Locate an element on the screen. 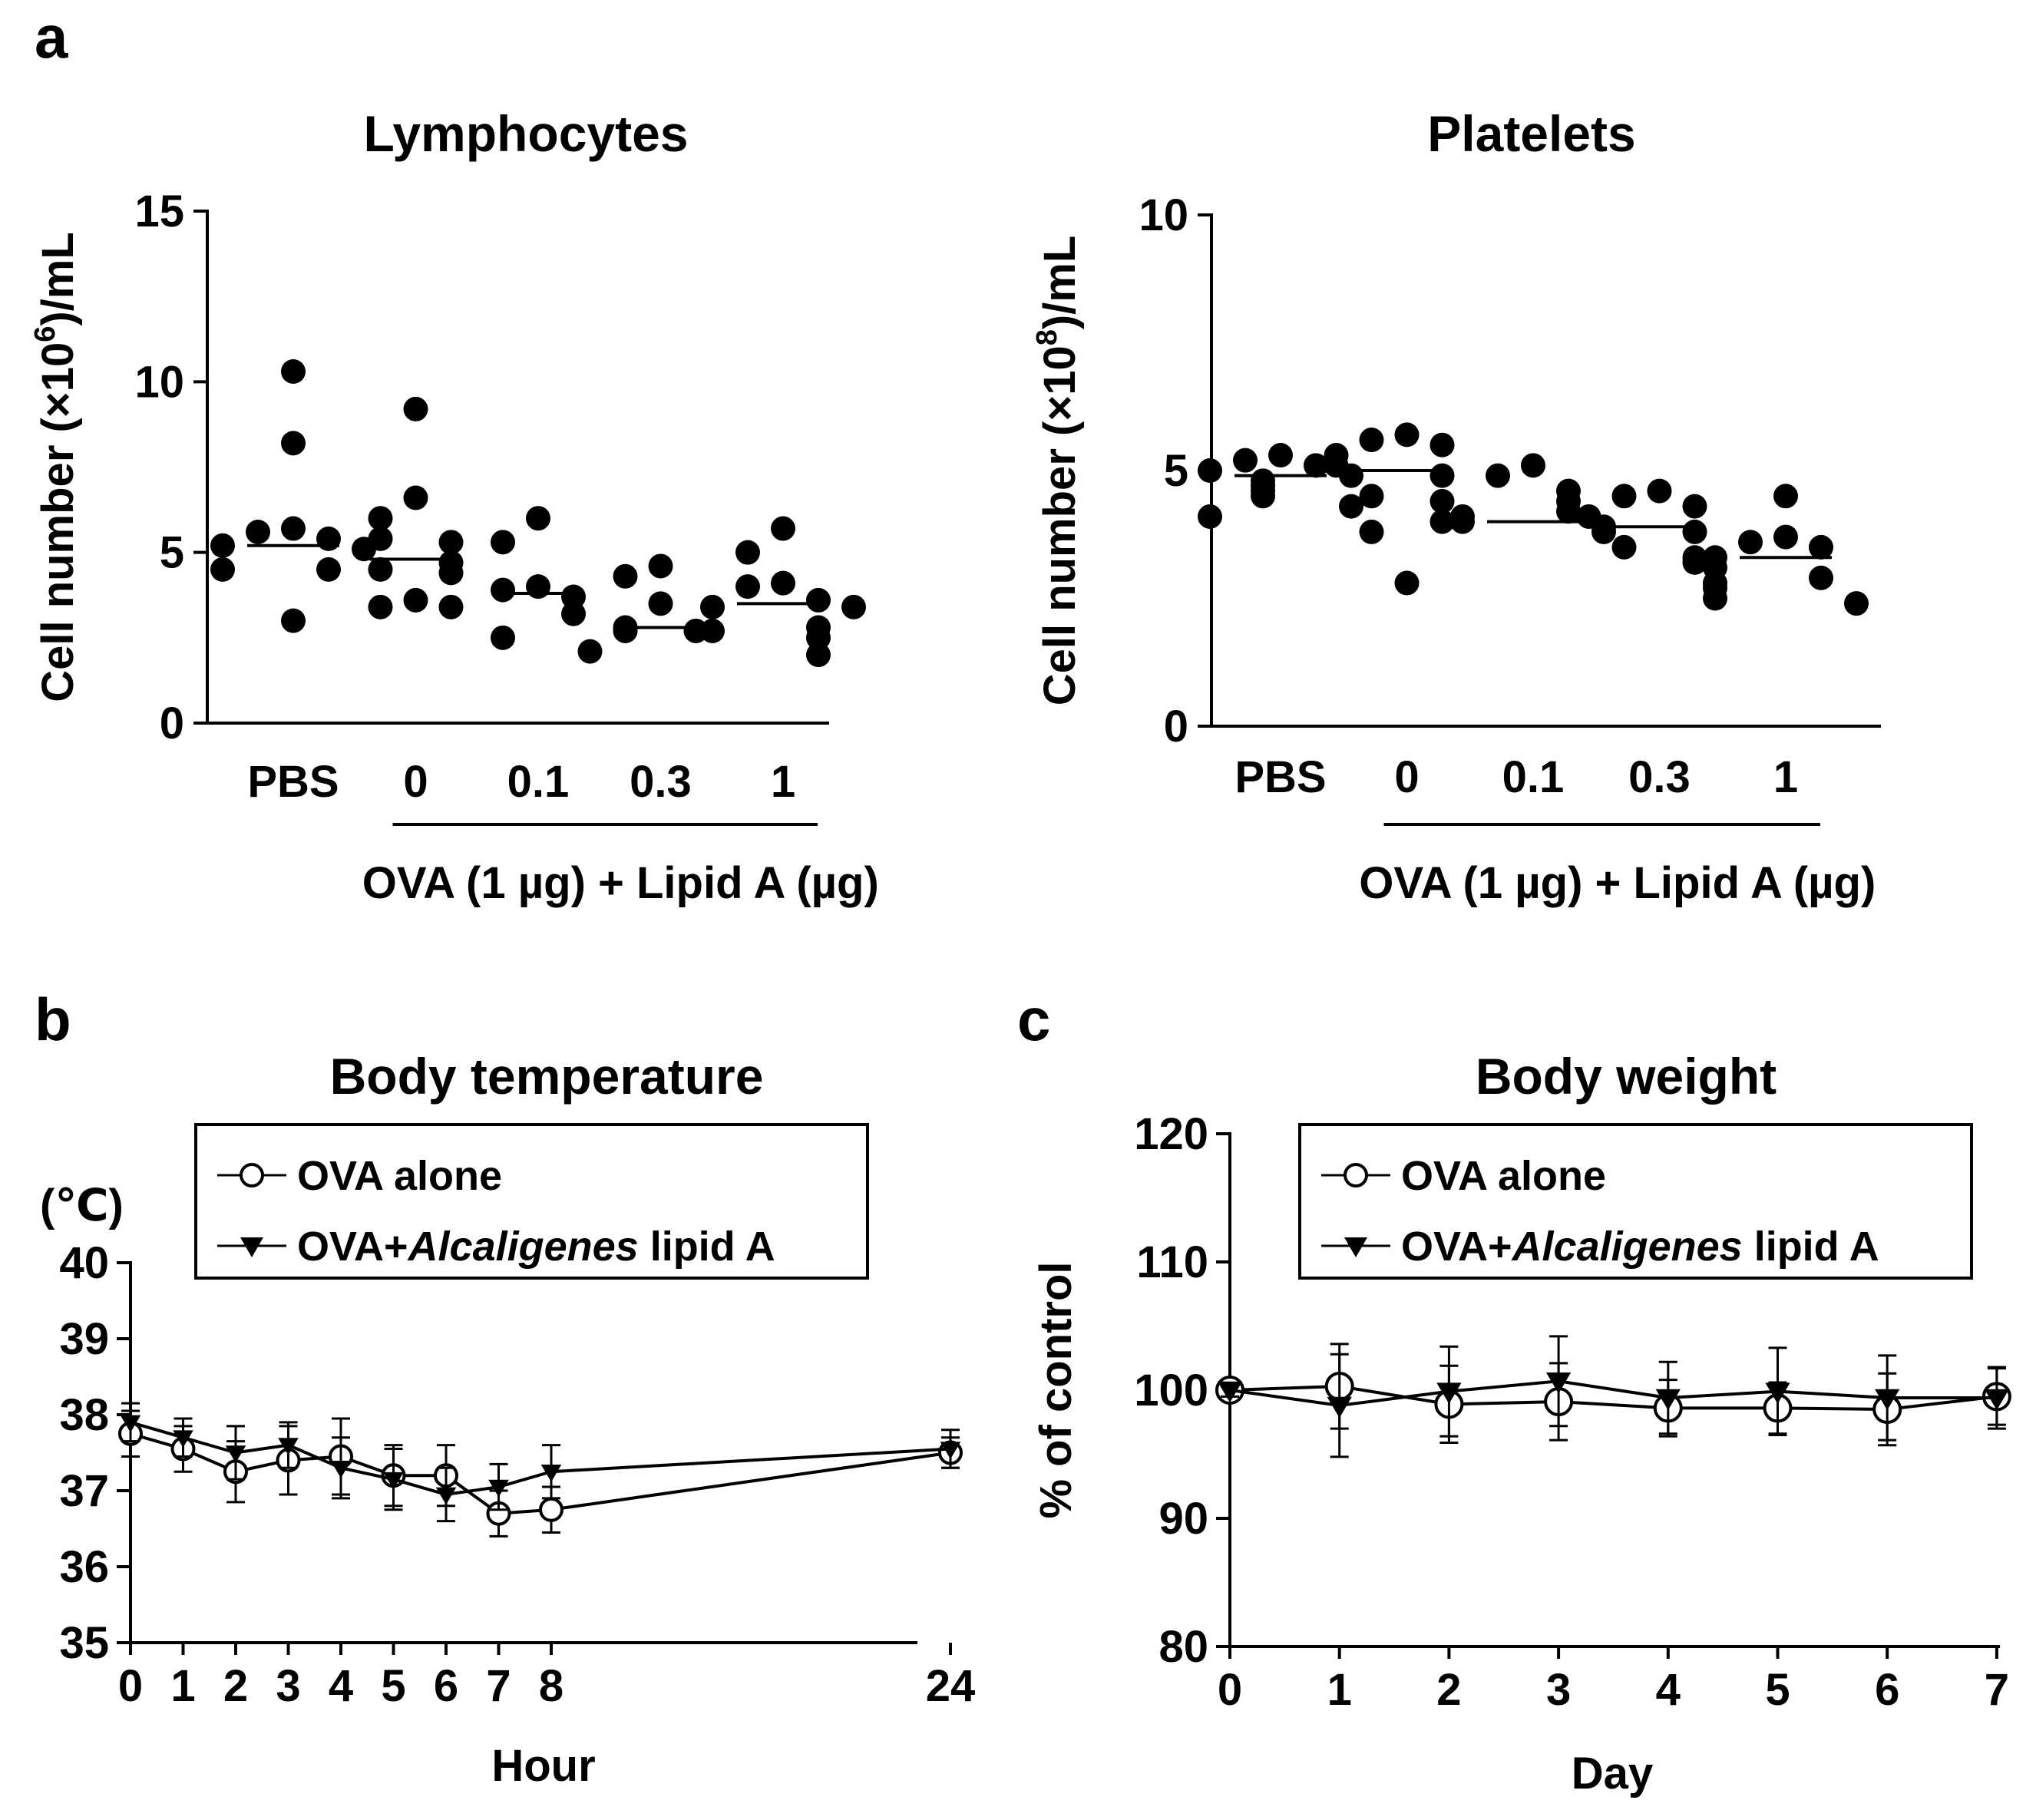  legend-label: OVA+Alcaligenes lipid A is located at coordinates (536, 1247).